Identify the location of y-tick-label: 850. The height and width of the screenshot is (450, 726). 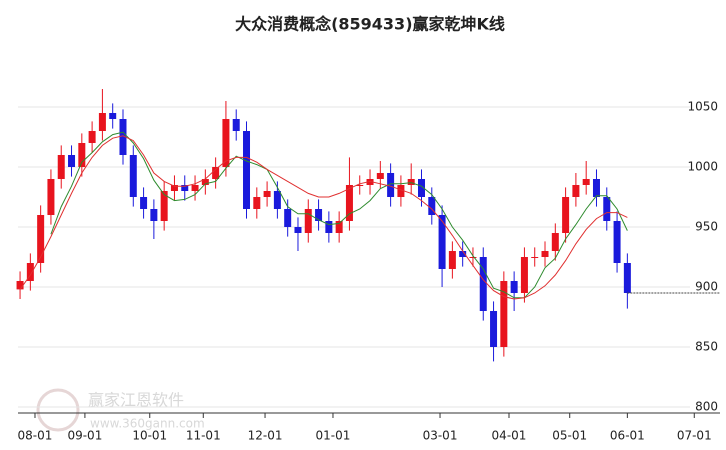
(706, 347).